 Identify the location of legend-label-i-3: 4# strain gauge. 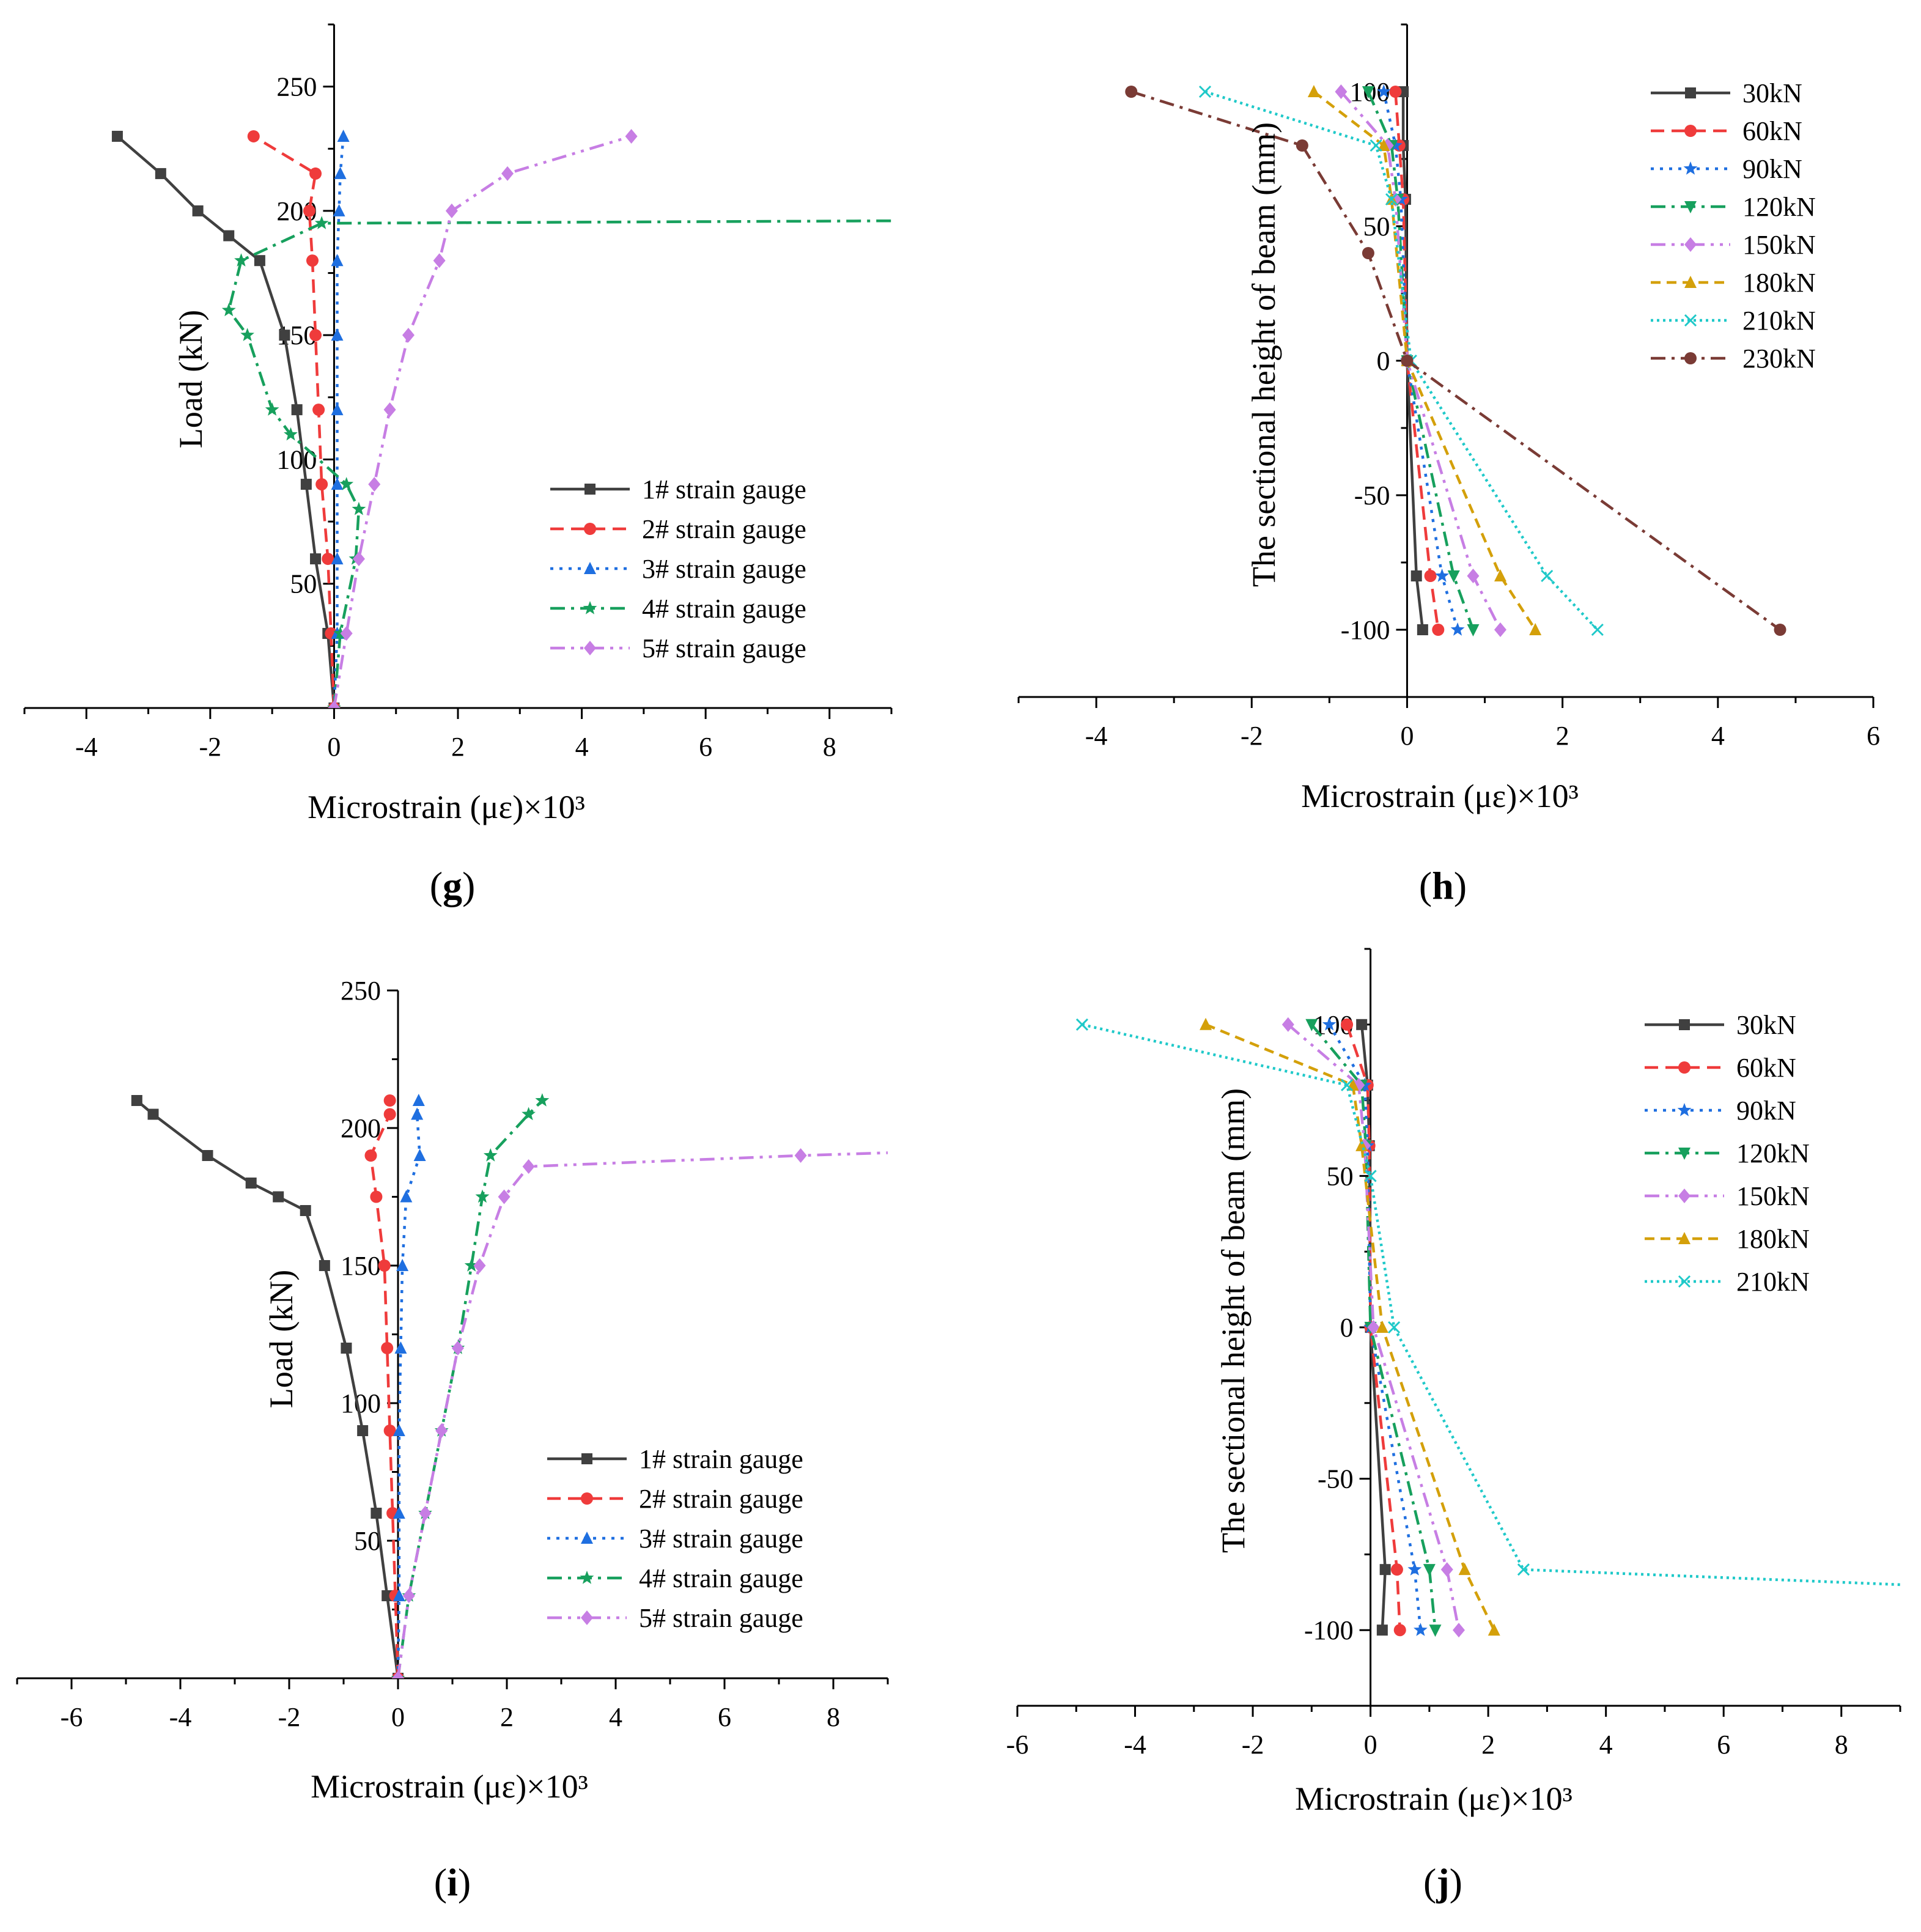
(721, 1578).